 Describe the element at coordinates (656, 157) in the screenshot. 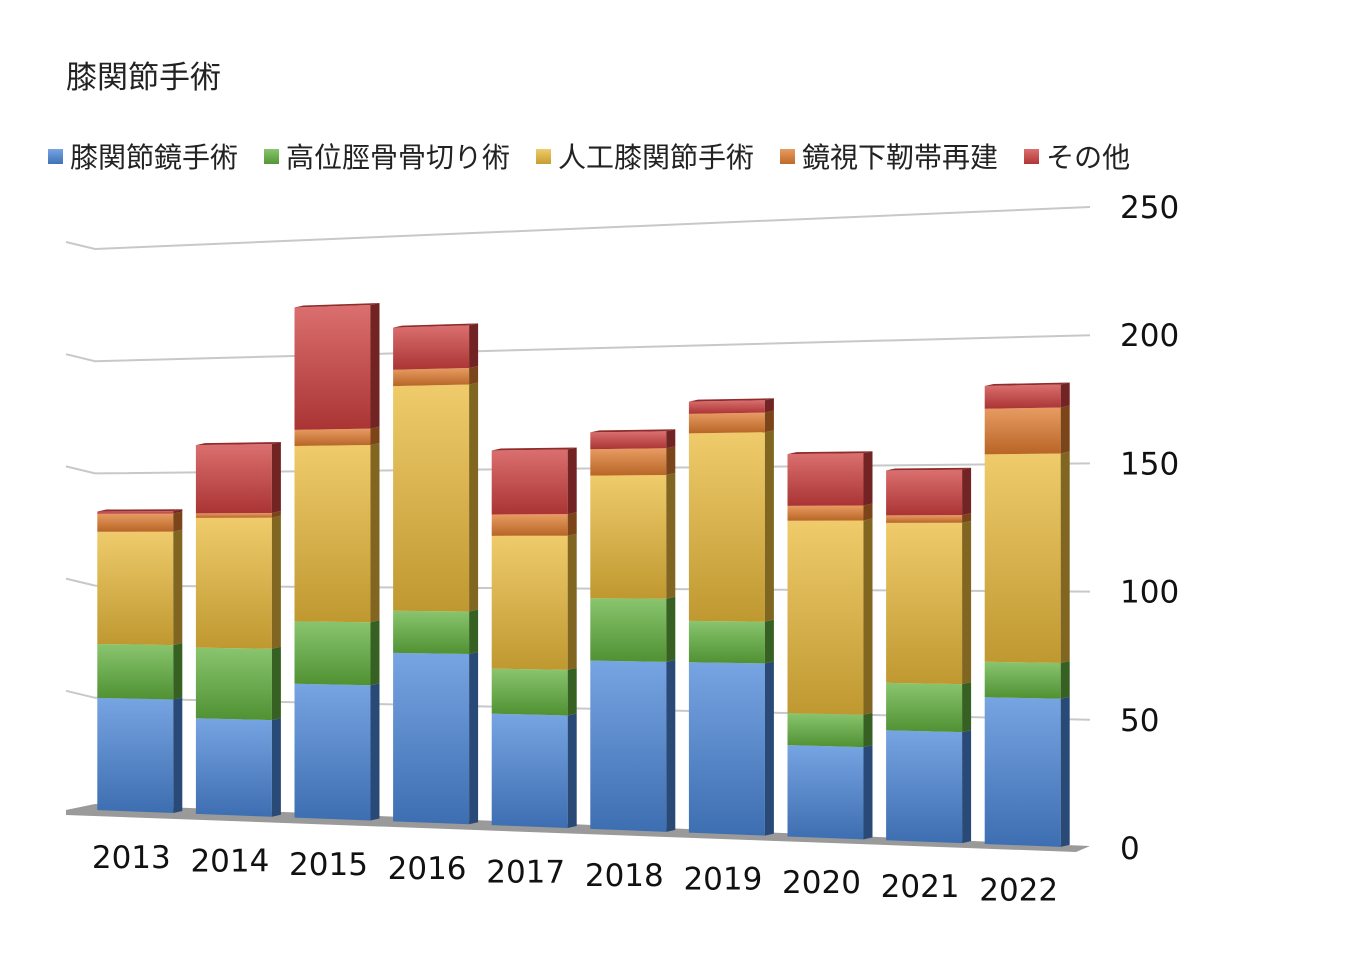

I see `legend-label: 人工膝関節手術` at that location.